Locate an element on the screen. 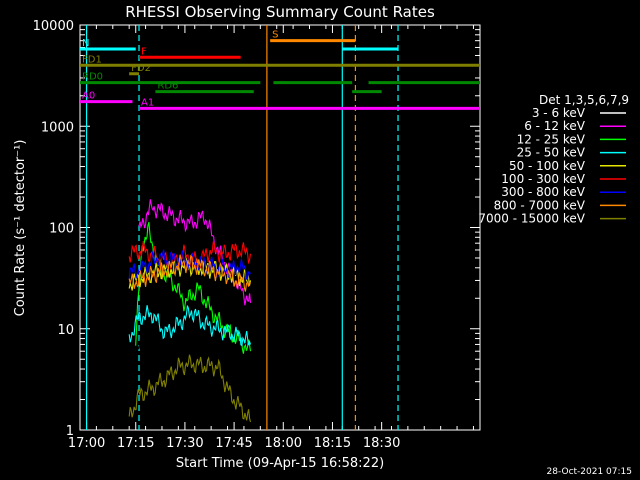 Image resolution: width=640 pixels, height=480 pixels. y-tick-label: 10 is located at coordinates (65, 330).